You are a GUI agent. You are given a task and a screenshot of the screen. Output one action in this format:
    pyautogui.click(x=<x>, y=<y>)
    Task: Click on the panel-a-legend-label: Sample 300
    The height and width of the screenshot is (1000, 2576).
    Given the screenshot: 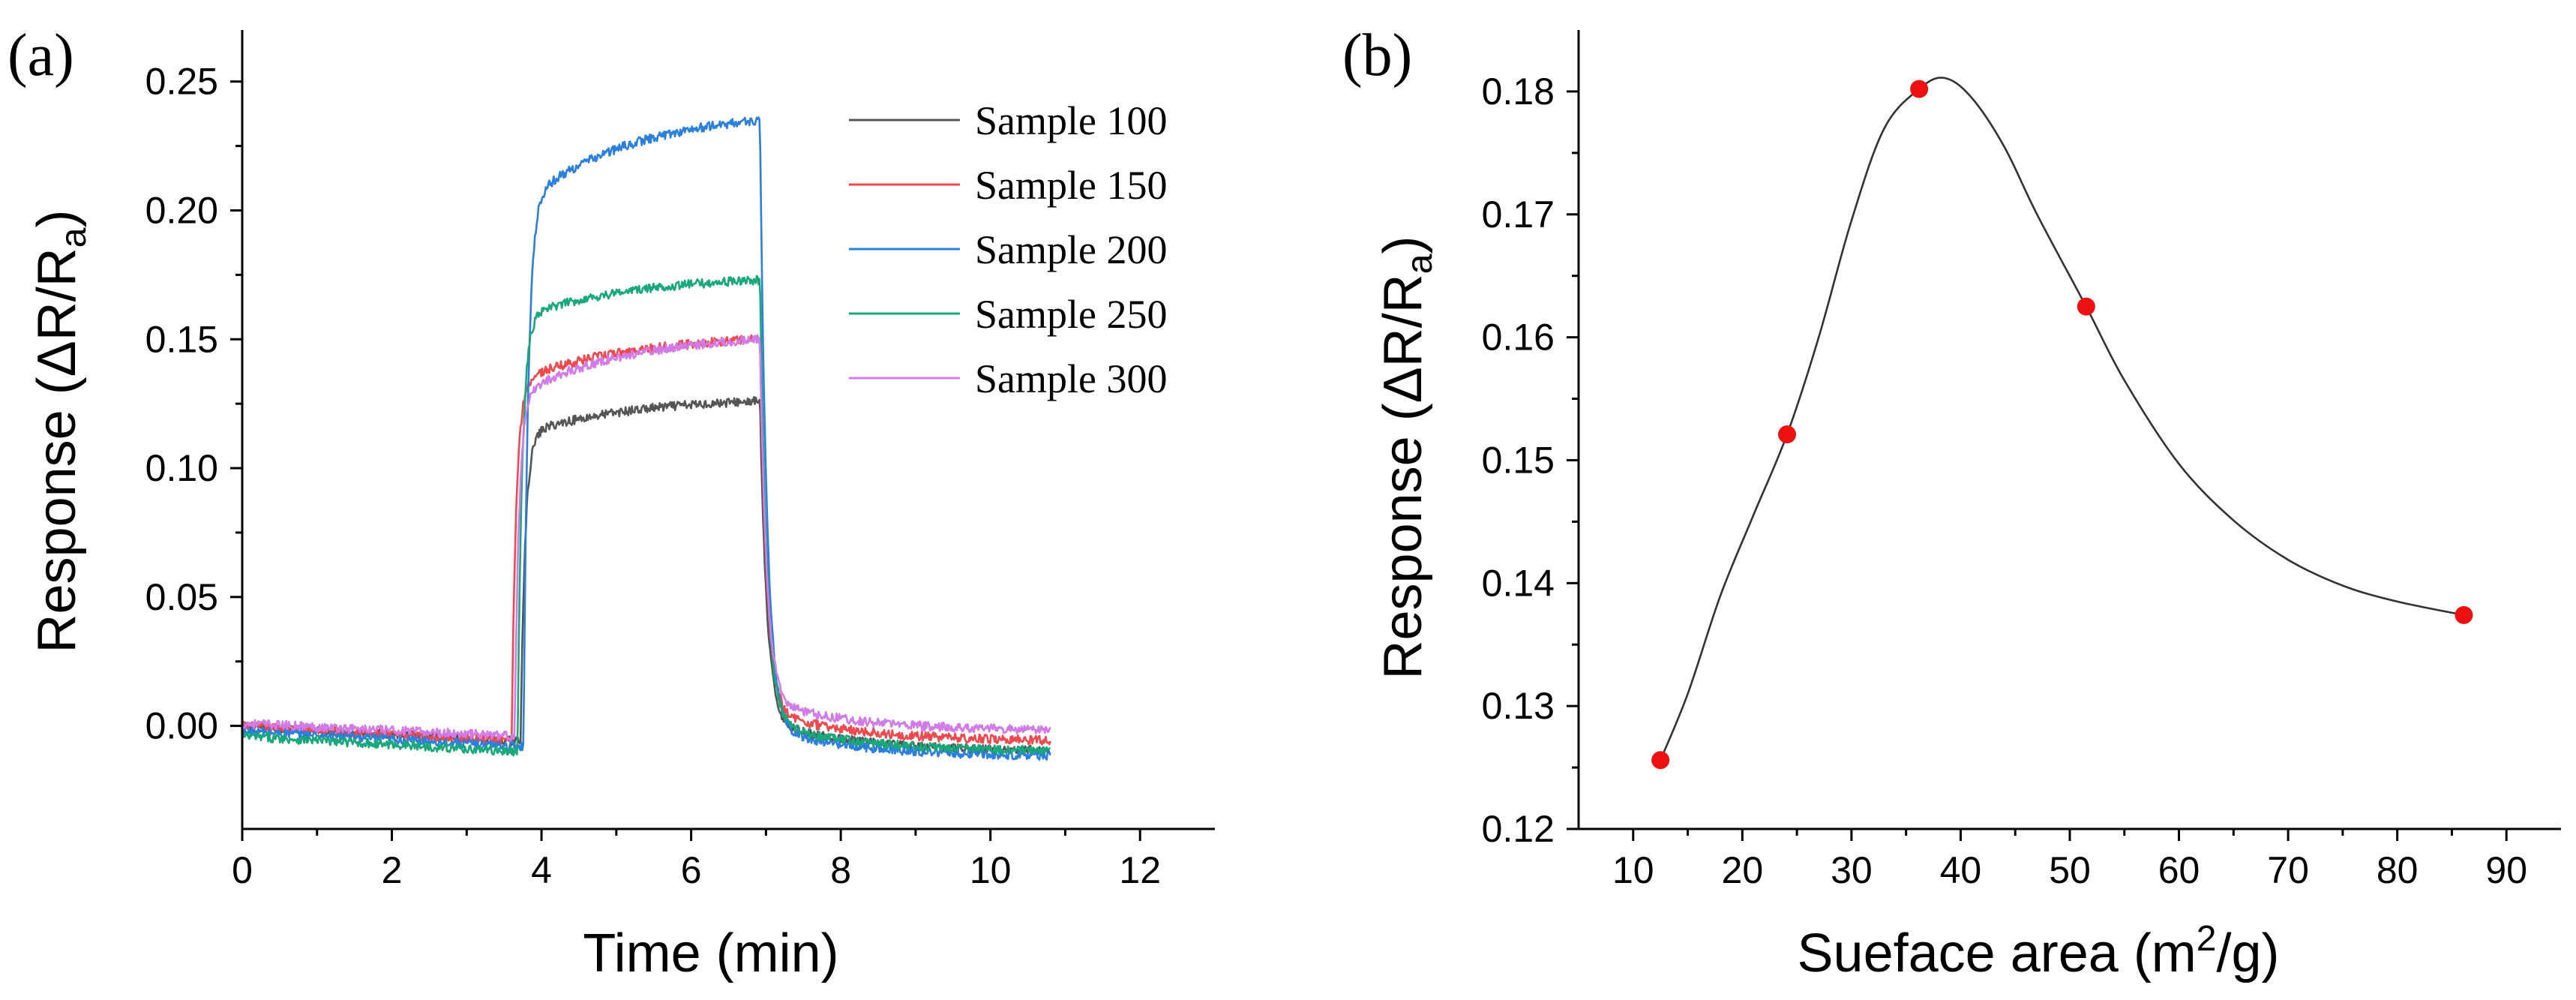 What is the action you would take?
    pyautogui.click(x=1071, y=379)
    